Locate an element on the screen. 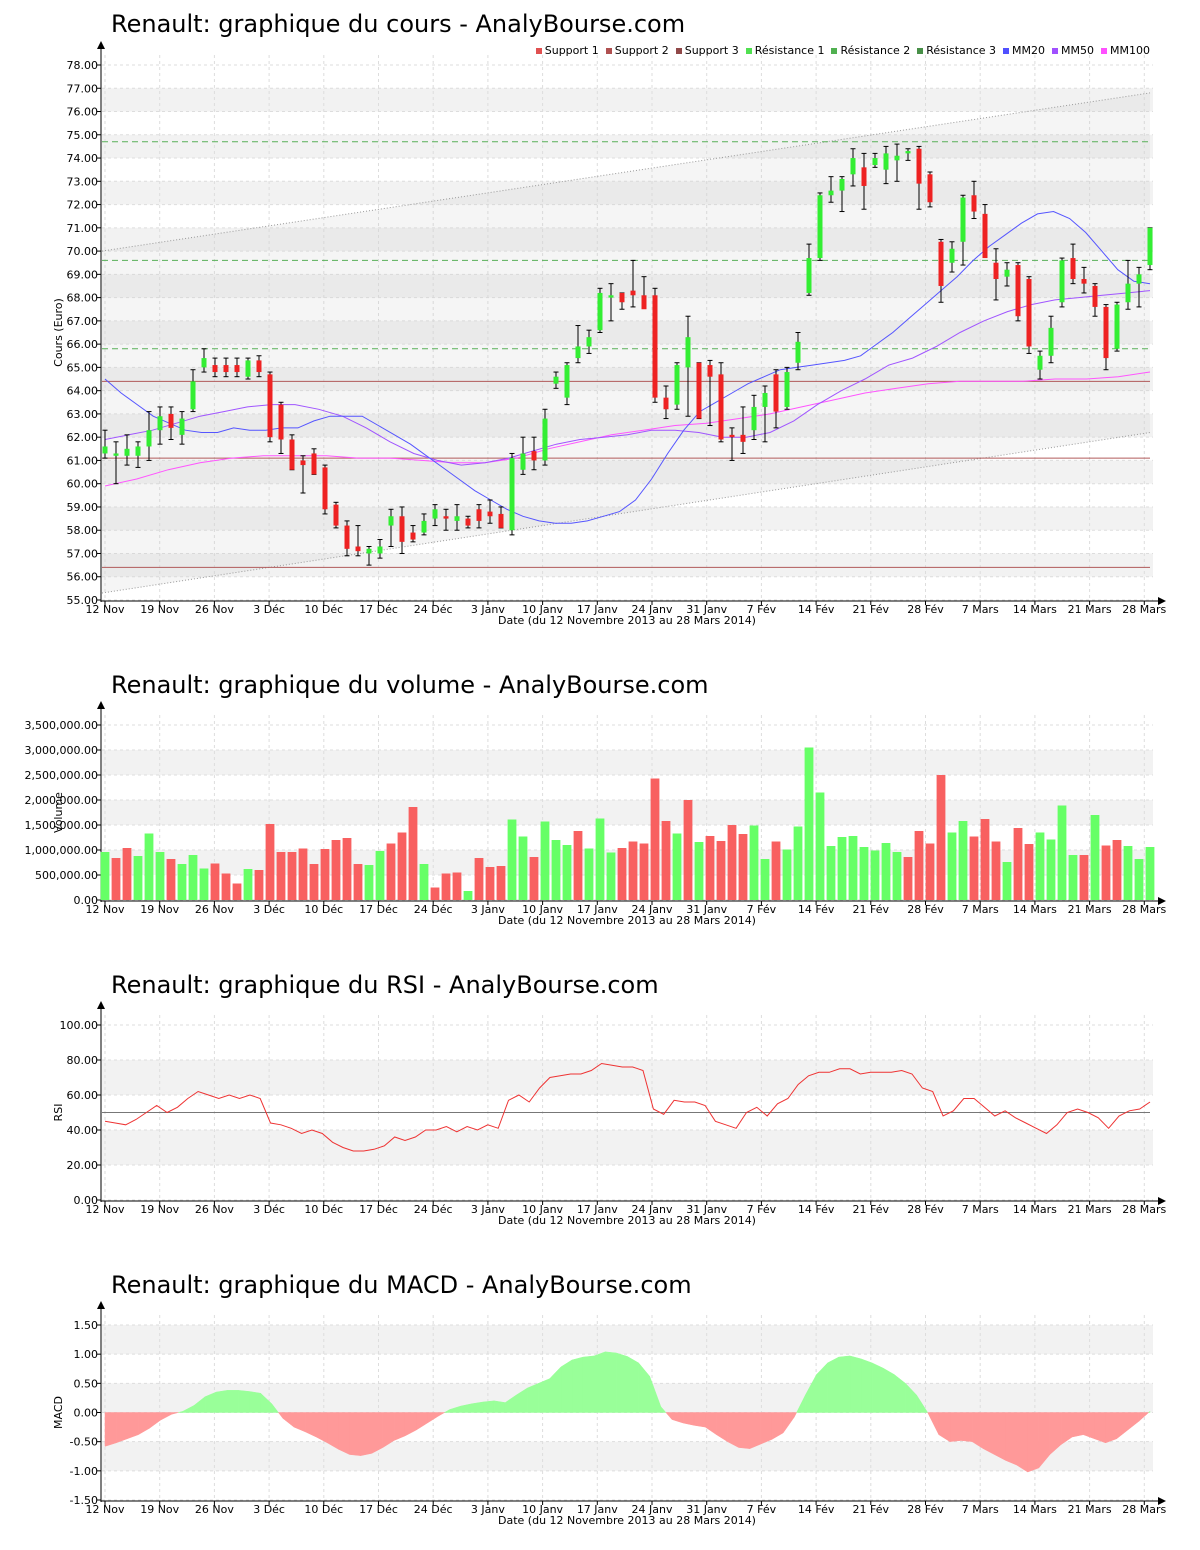  x-tick-label: 21 Mars is located at coordinates (1090, 1209).